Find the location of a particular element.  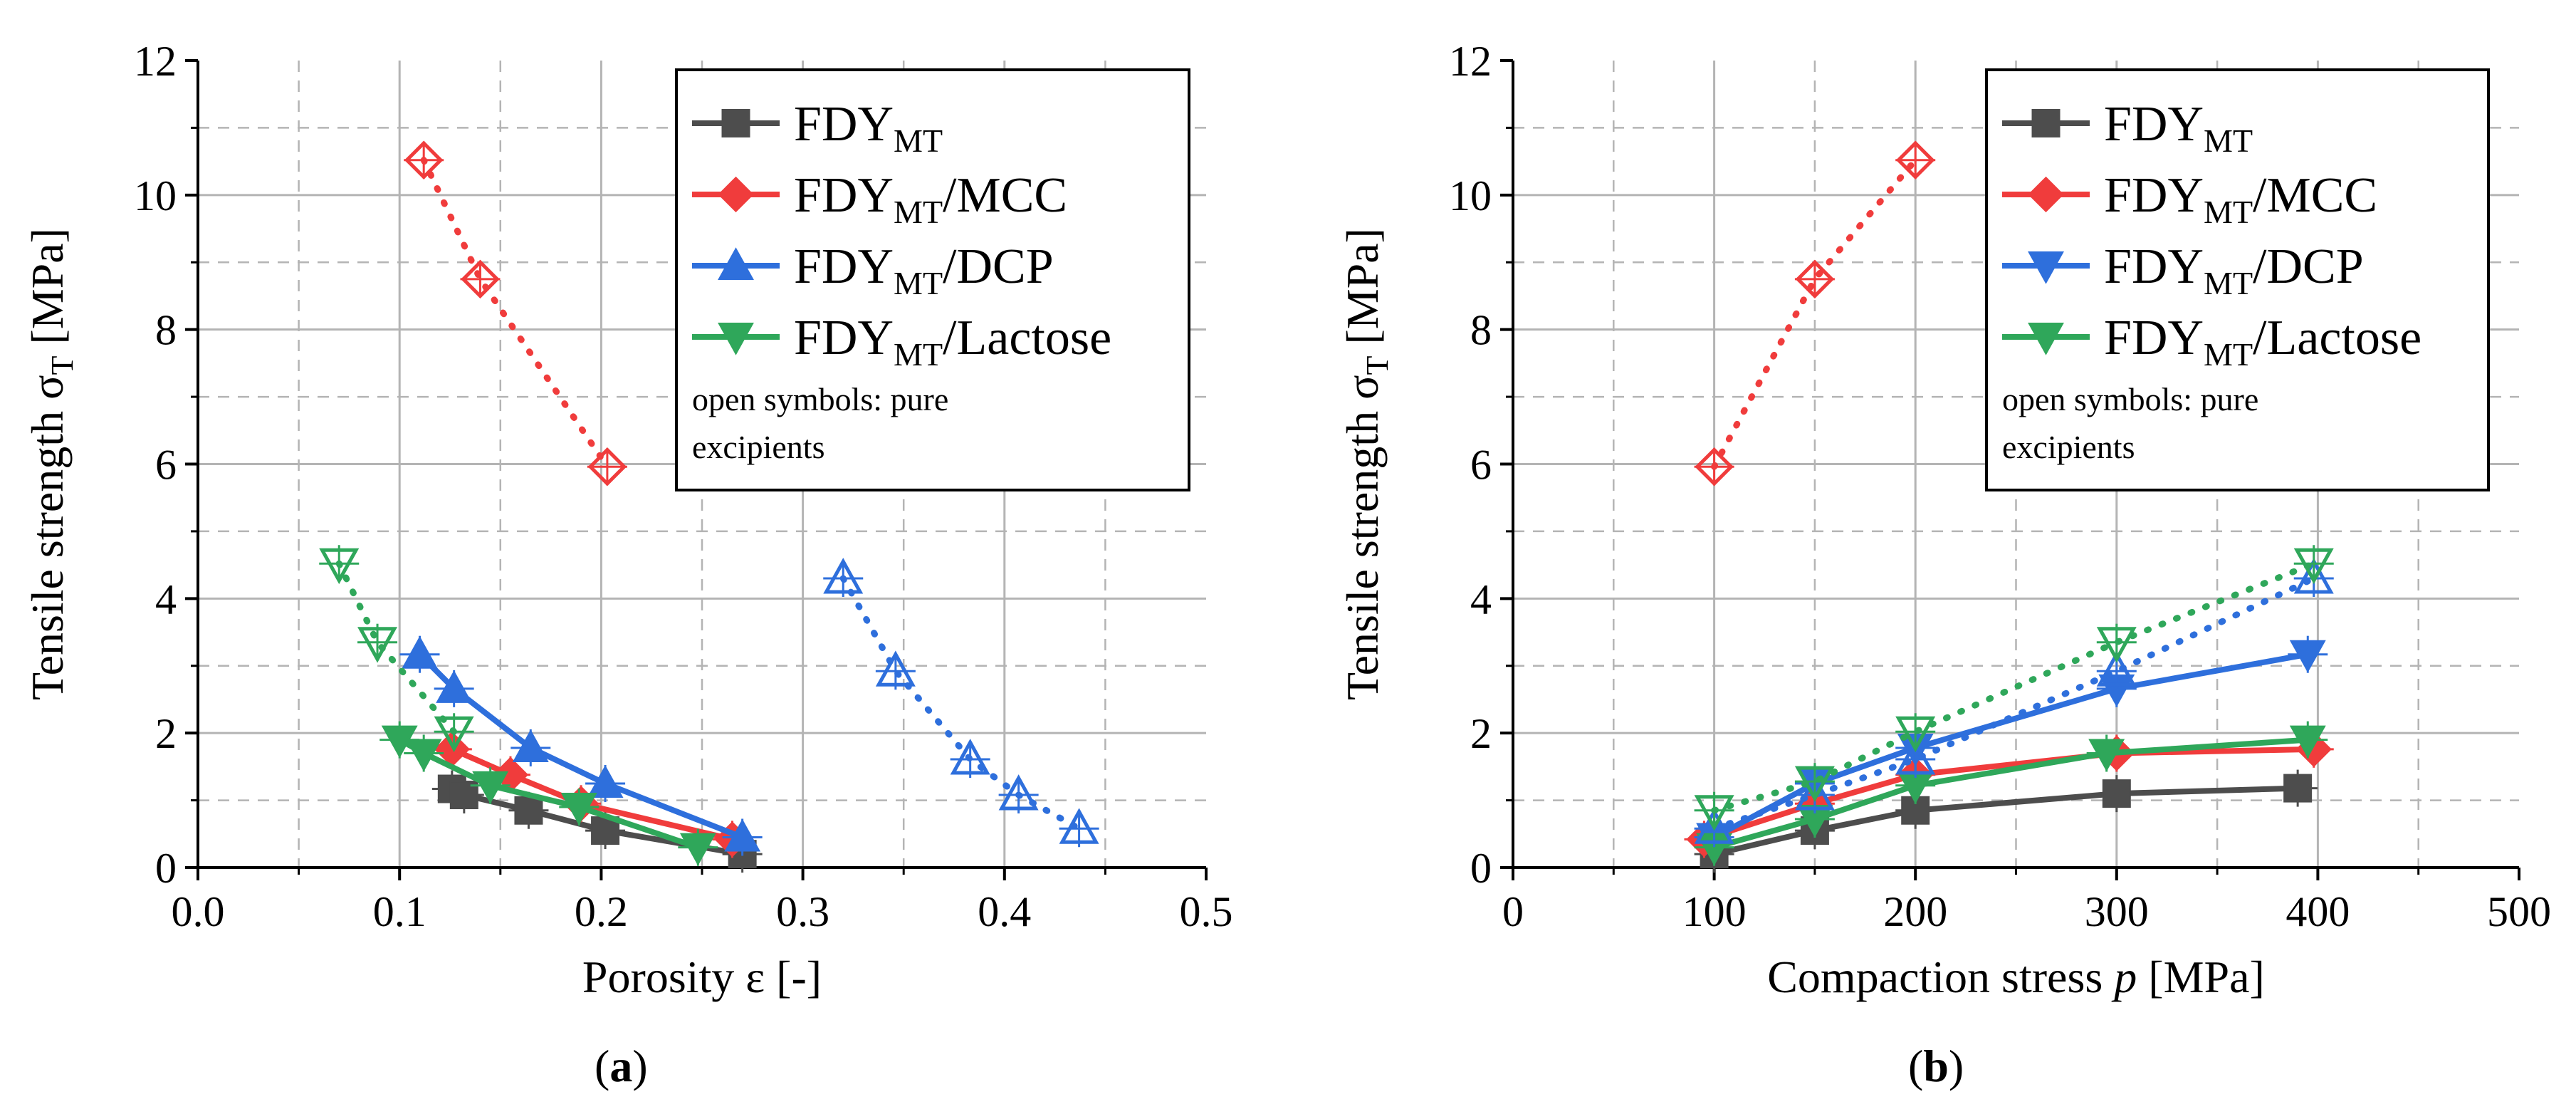

x-tick-label: 100 is located at coordinates (1714, 911).